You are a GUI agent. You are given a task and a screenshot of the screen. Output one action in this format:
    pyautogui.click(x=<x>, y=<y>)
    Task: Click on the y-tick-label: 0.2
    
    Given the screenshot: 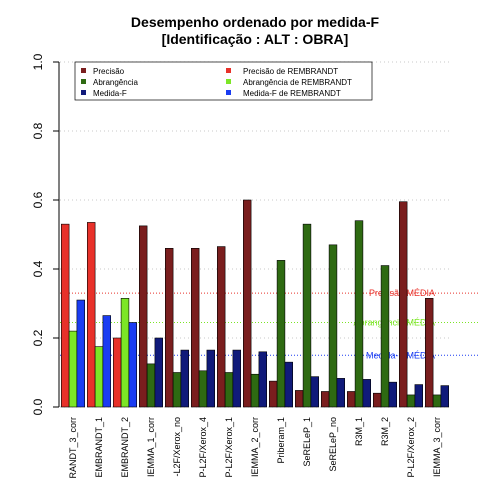 What is the action you would take?
    pyautogui.click(x=38, y=337)
    